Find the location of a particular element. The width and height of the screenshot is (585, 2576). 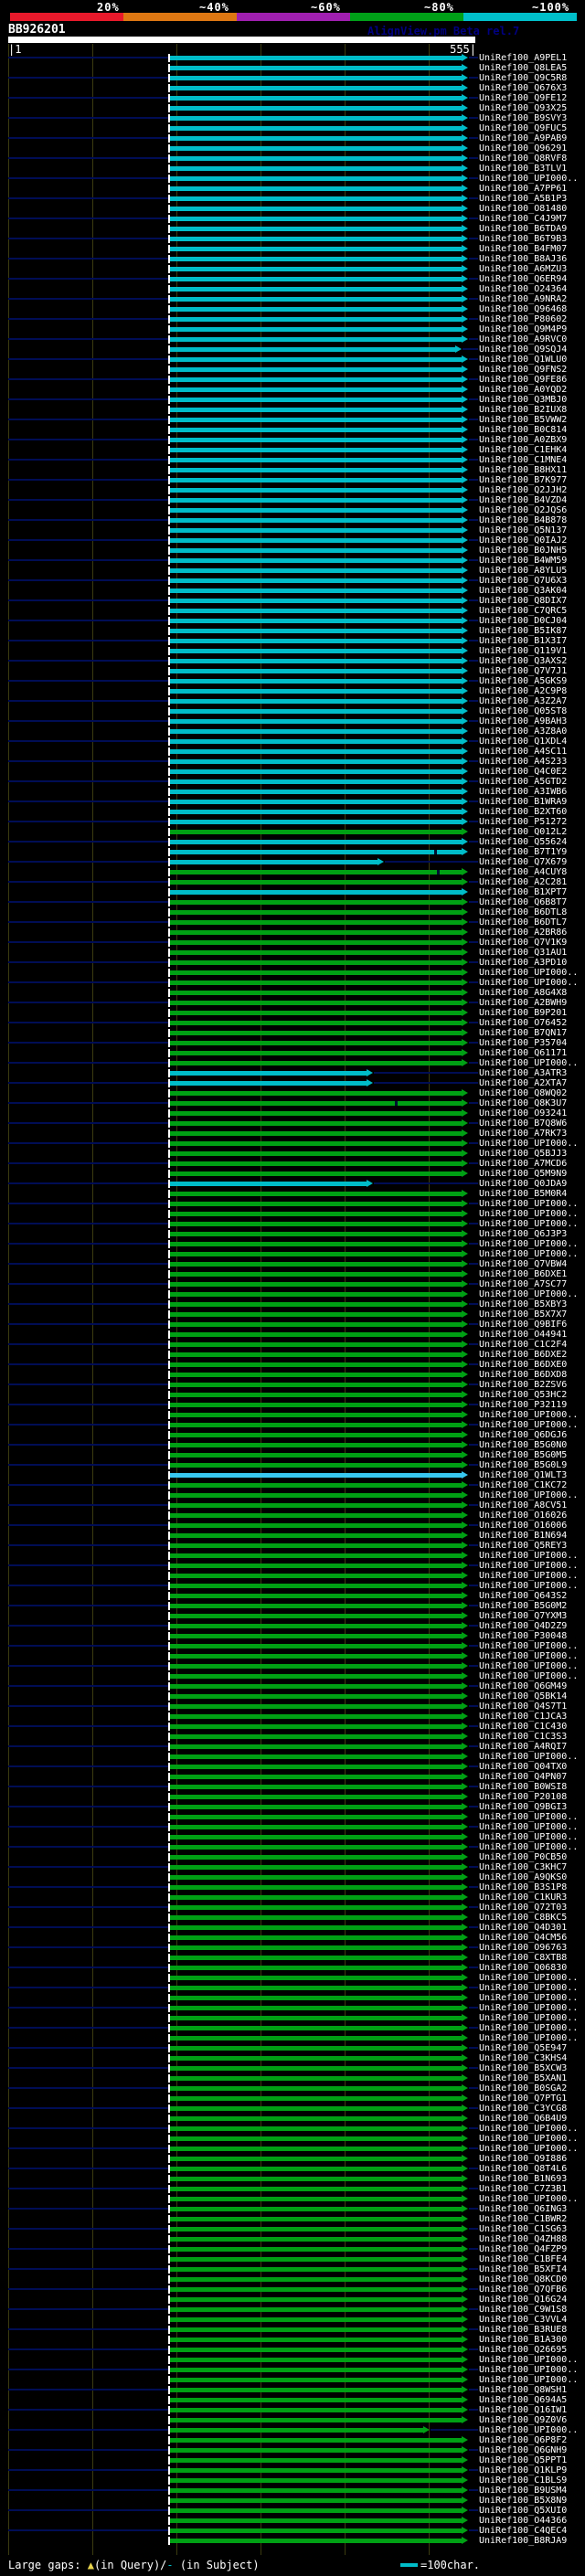

hit-label: UniRef100_Q7QFB6 is located at coordinates (523, 2289).